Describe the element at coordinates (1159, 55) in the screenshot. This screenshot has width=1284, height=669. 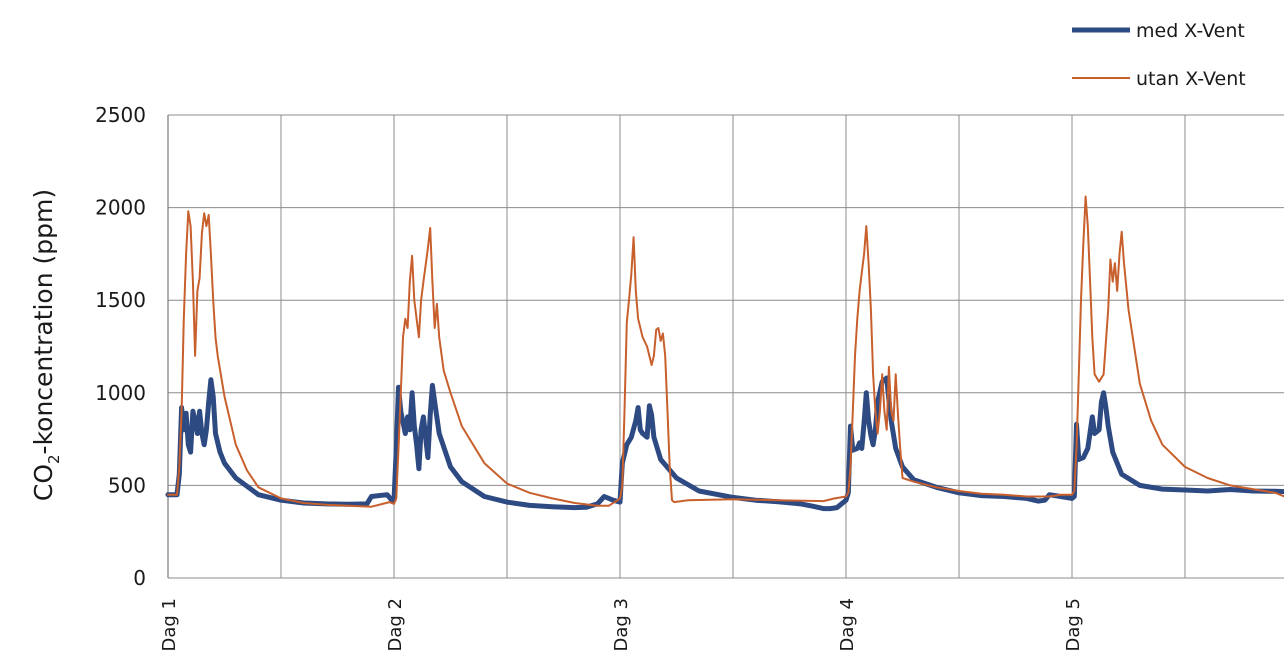
I see `legend: med X-Vent utan X-Vent` at that location.